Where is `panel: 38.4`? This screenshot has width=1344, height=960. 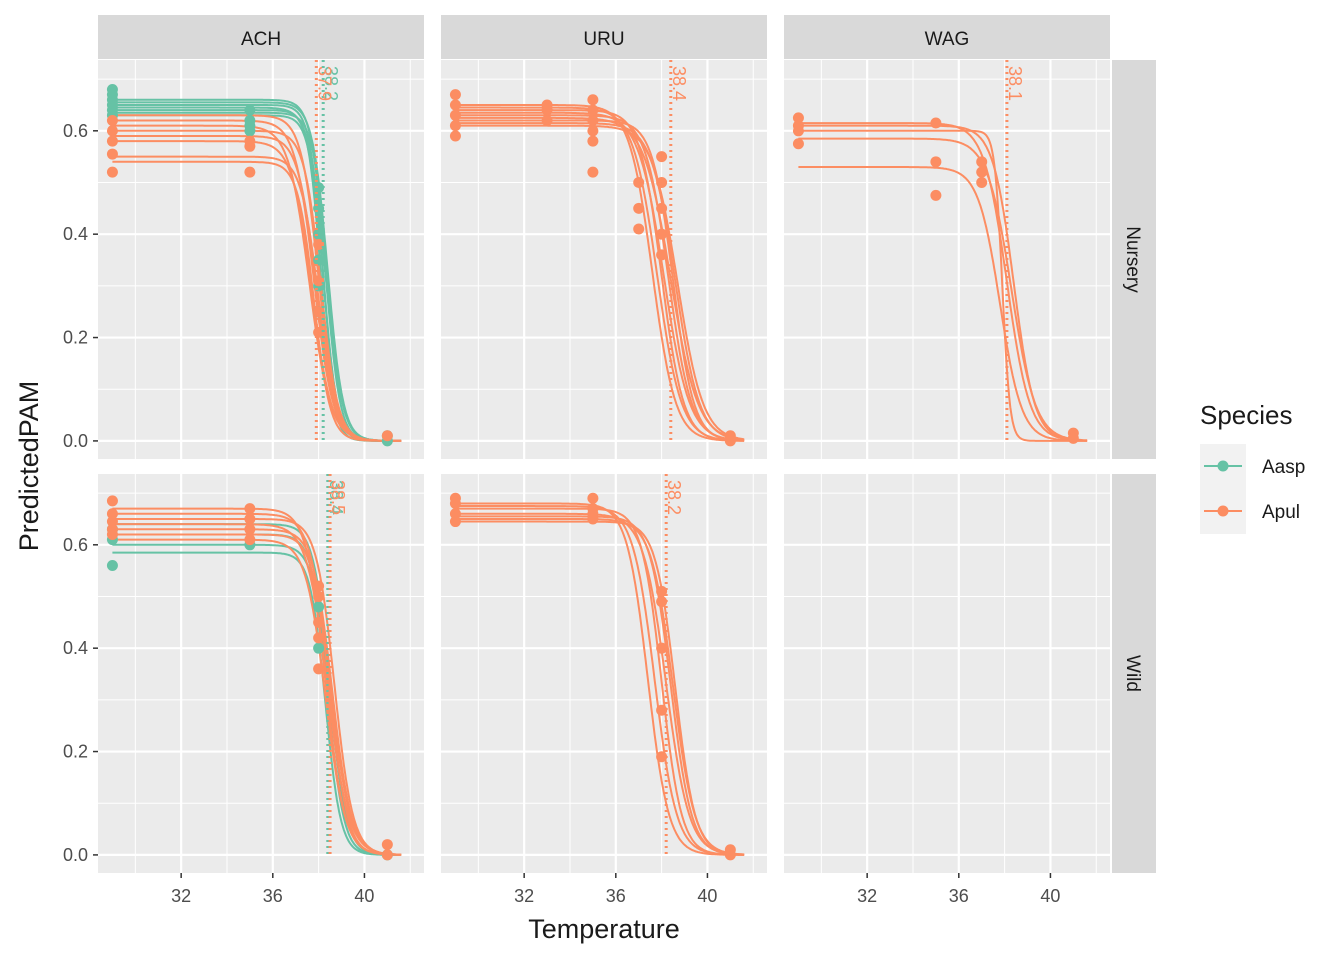 panel: 38.4 is located at coordinates (604, 259).